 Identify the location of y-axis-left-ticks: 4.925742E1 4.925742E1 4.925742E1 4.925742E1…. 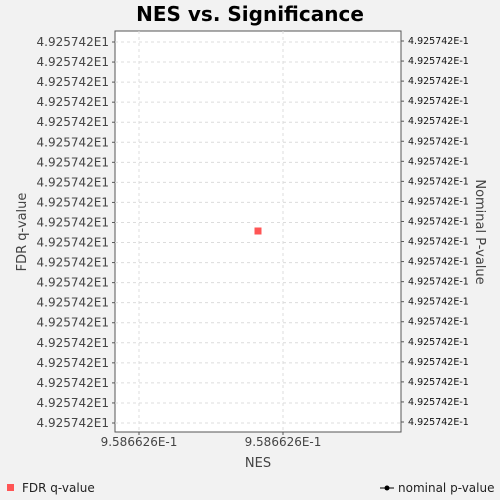
(76, 232).